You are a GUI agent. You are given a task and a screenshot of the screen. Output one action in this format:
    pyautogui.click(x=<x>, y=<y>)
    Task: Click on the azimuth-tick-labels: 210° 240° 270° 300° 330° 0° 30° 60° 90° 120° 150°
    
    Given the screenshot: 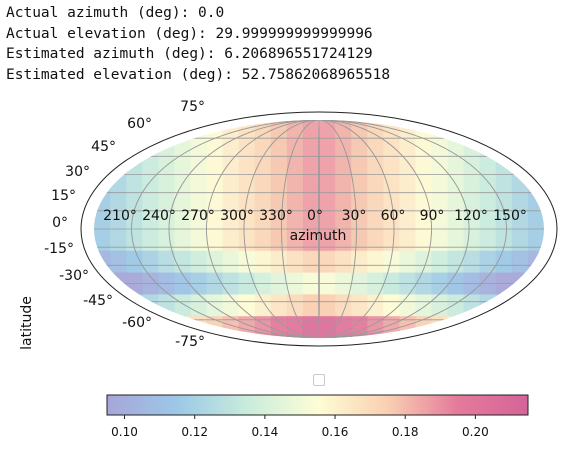 What is the action you would take?
    pyautogui.click(x=315, y=216)
    